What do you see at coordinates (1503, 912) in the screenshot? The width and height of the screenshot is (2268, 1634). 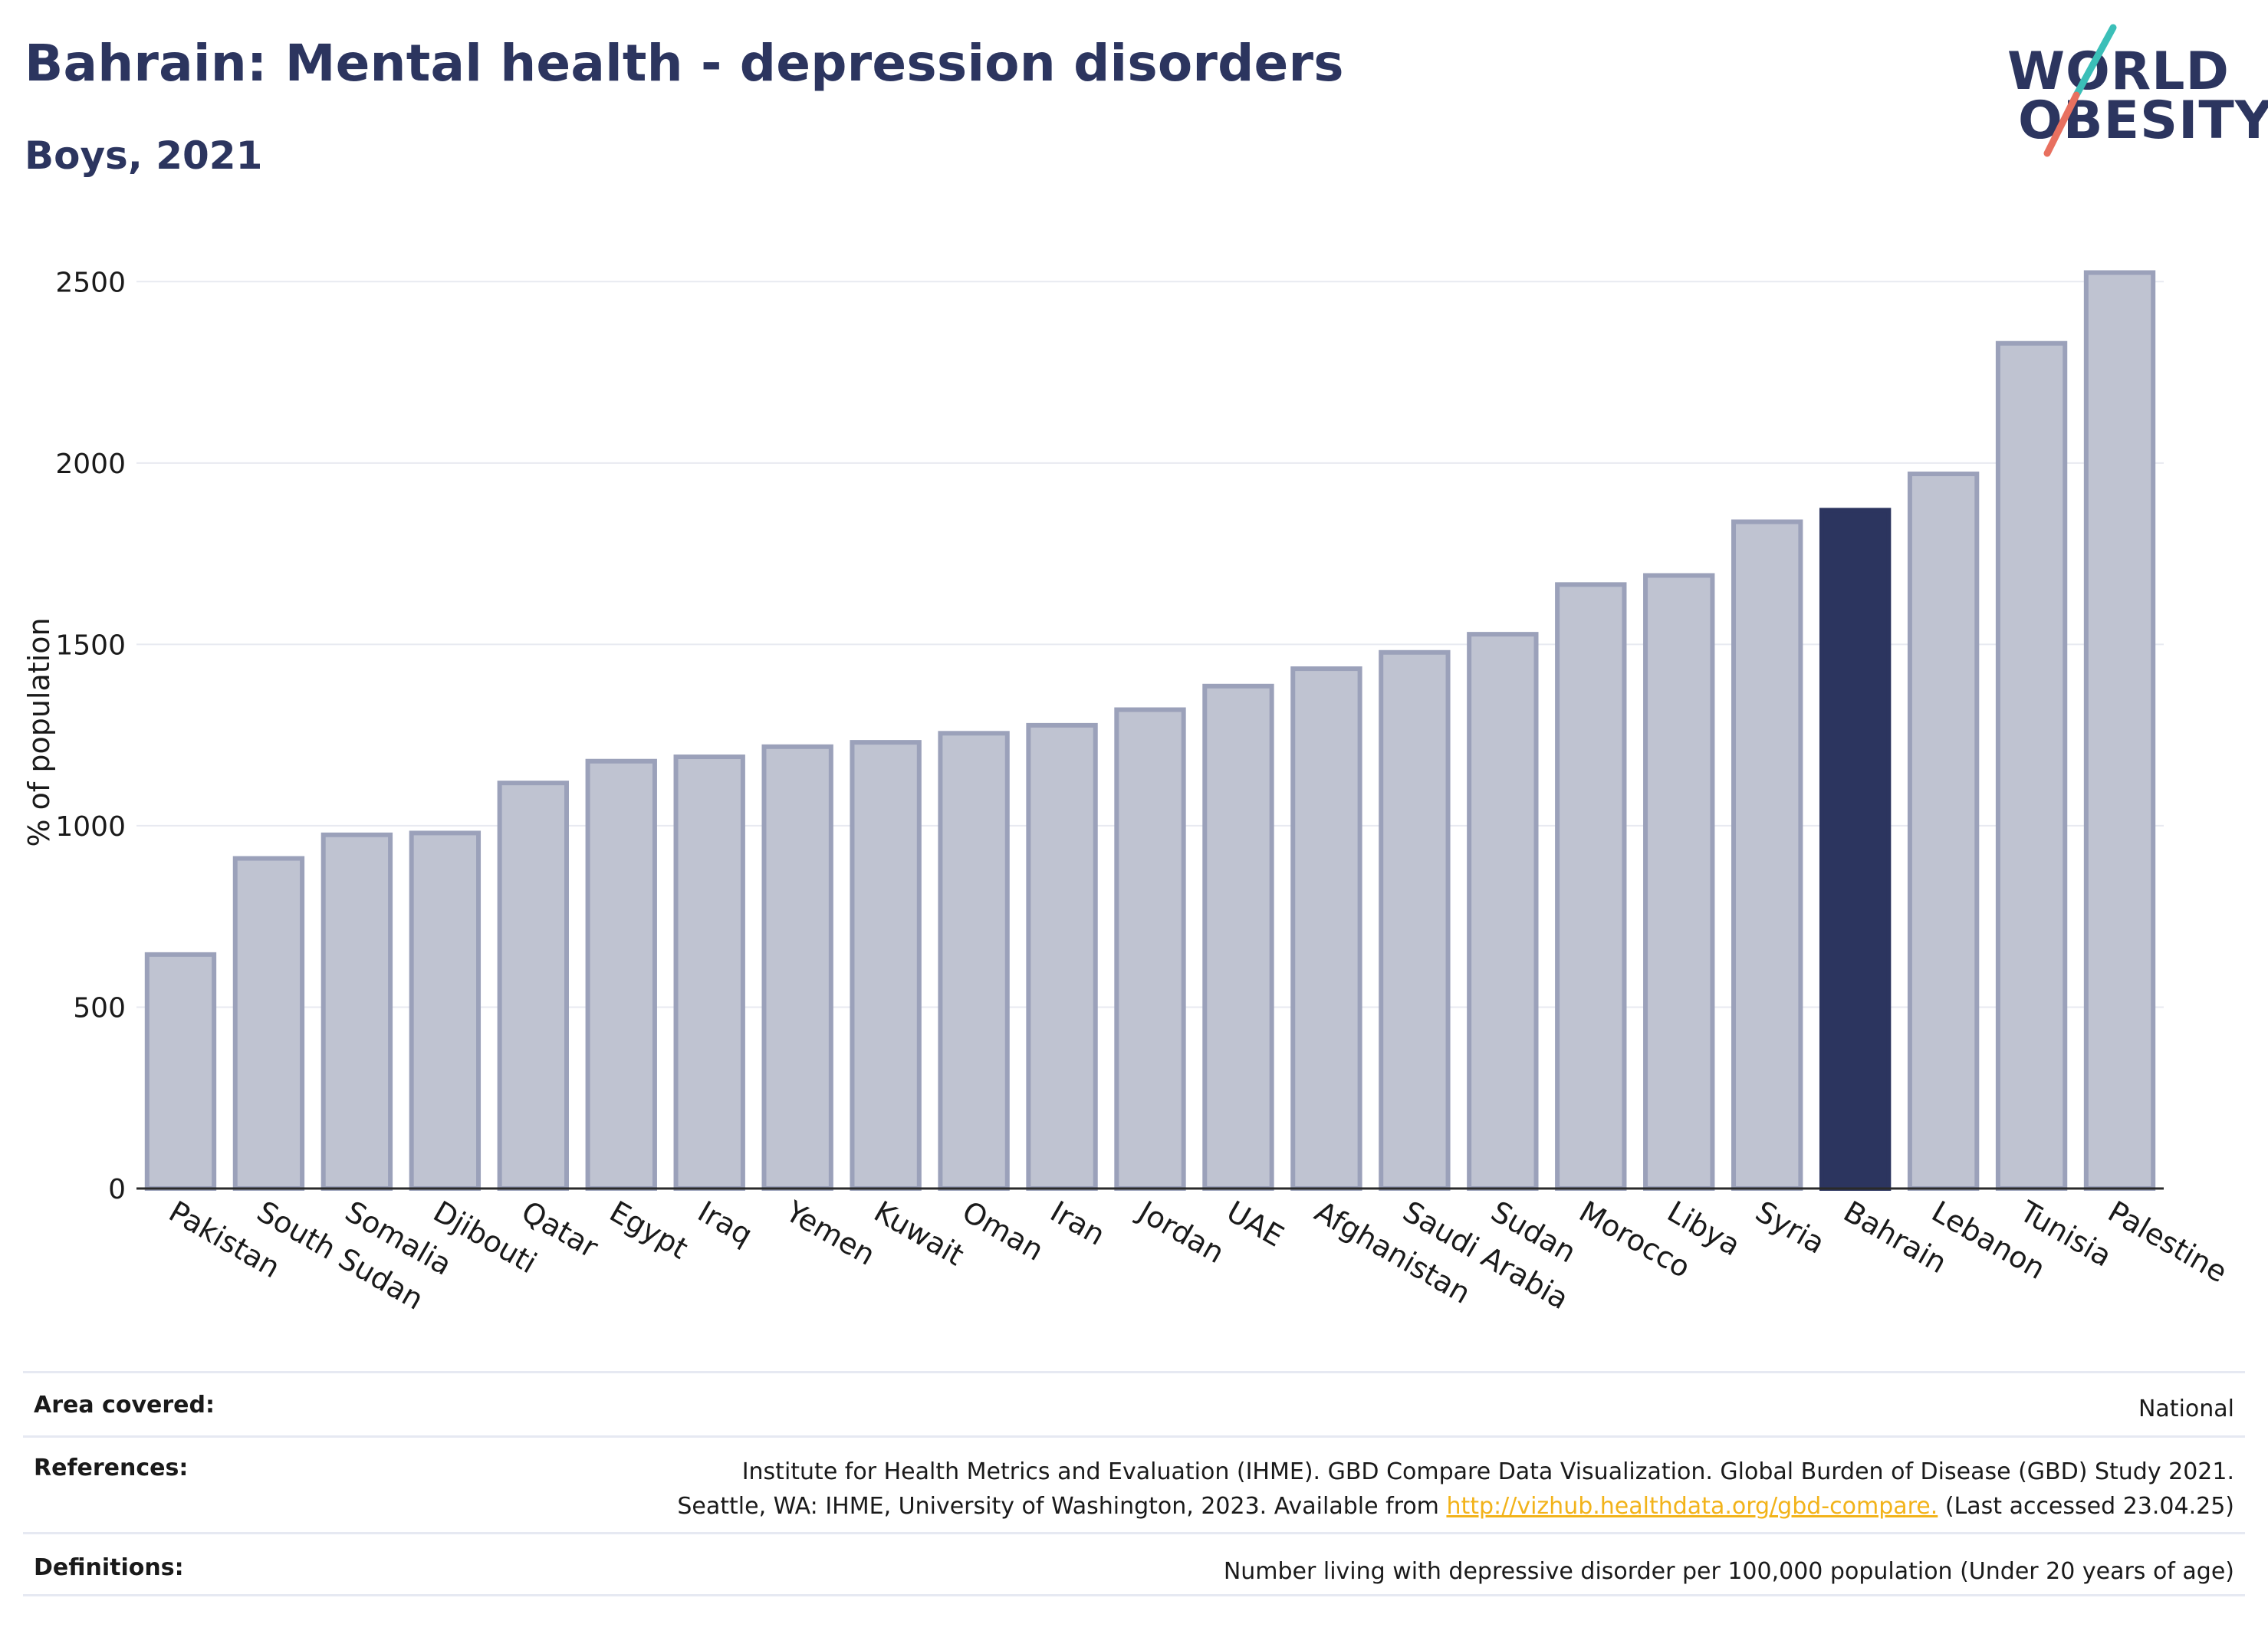 I see `bar-sudan` at bounding box center [1503, 912].